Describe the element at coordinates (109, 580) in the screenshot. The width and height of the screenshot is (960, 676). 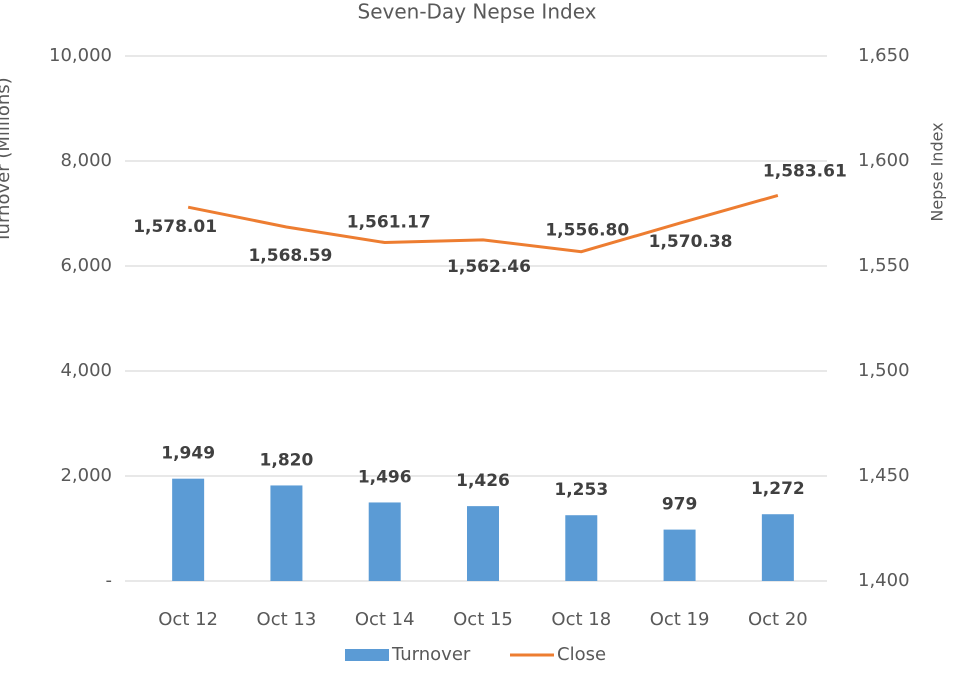
I see `y-tick-label: -` at that location.